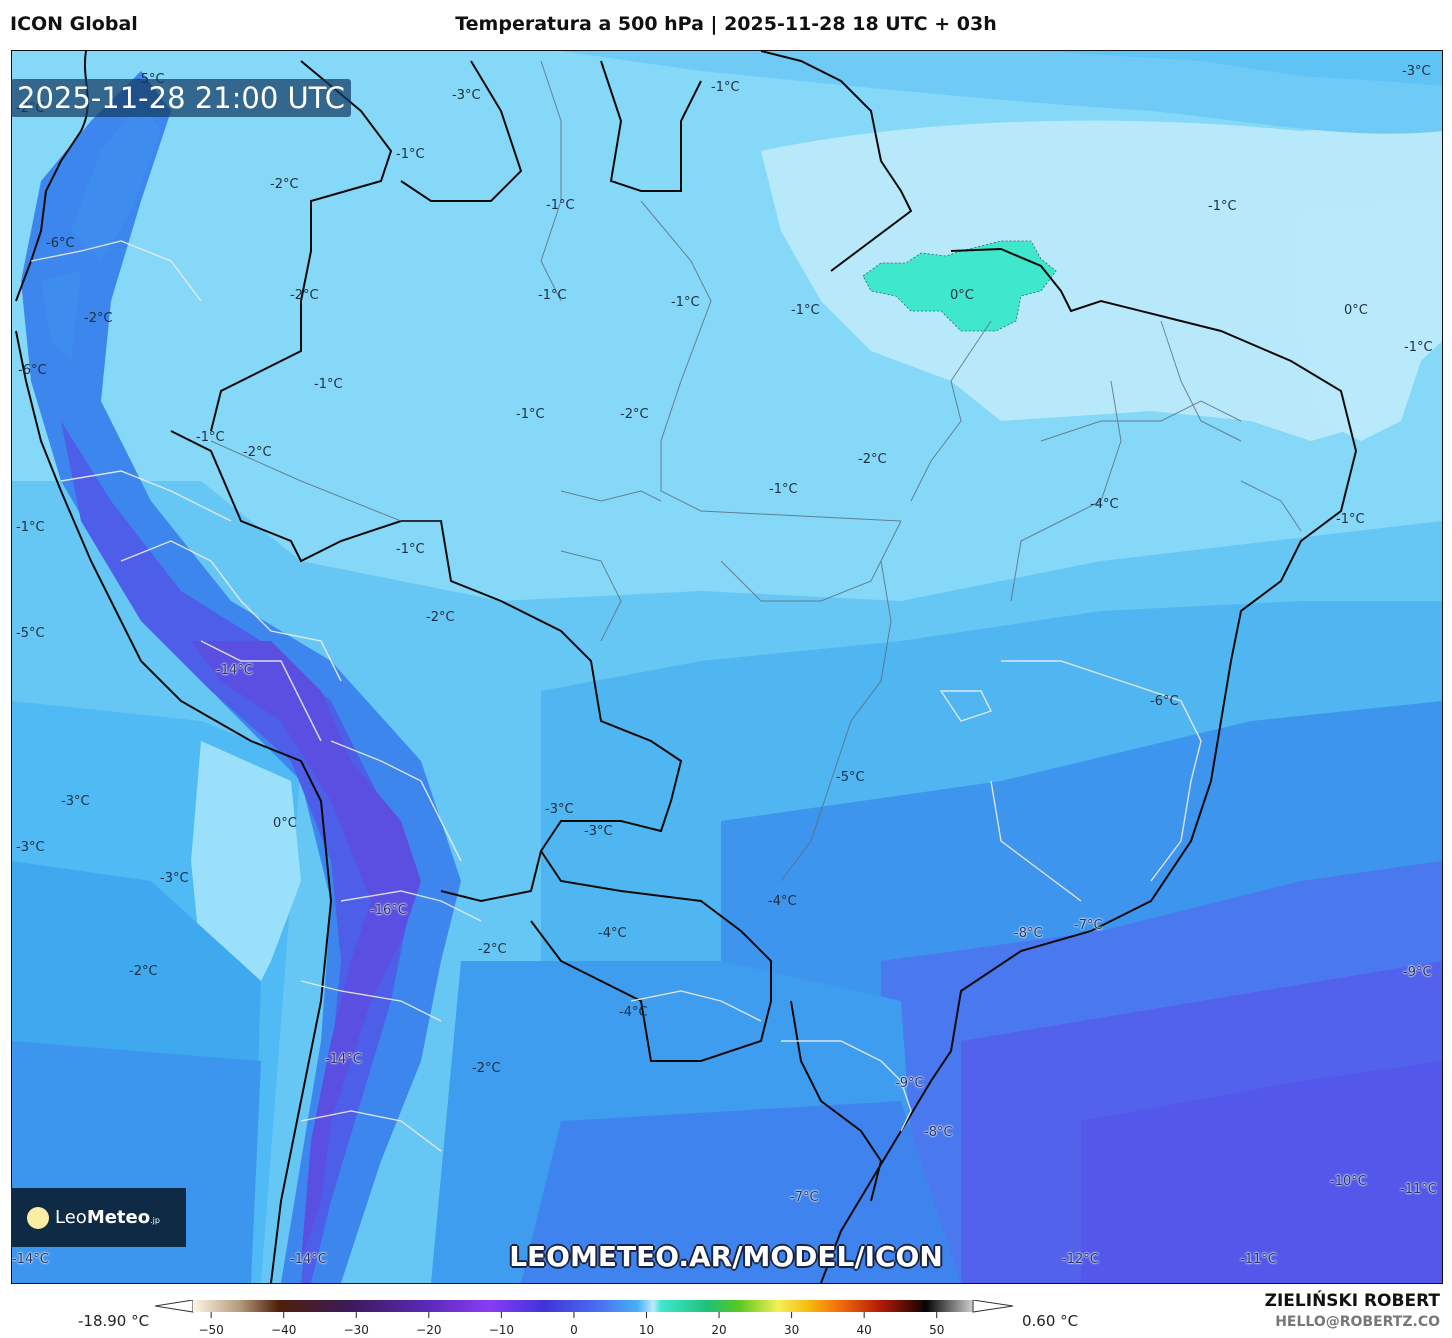 The image size is (1452, 1338). What do you see at coordinates (574, 1330) in the screenshot?
I see `svg-text: 0` at bounding box center [574, 1330].